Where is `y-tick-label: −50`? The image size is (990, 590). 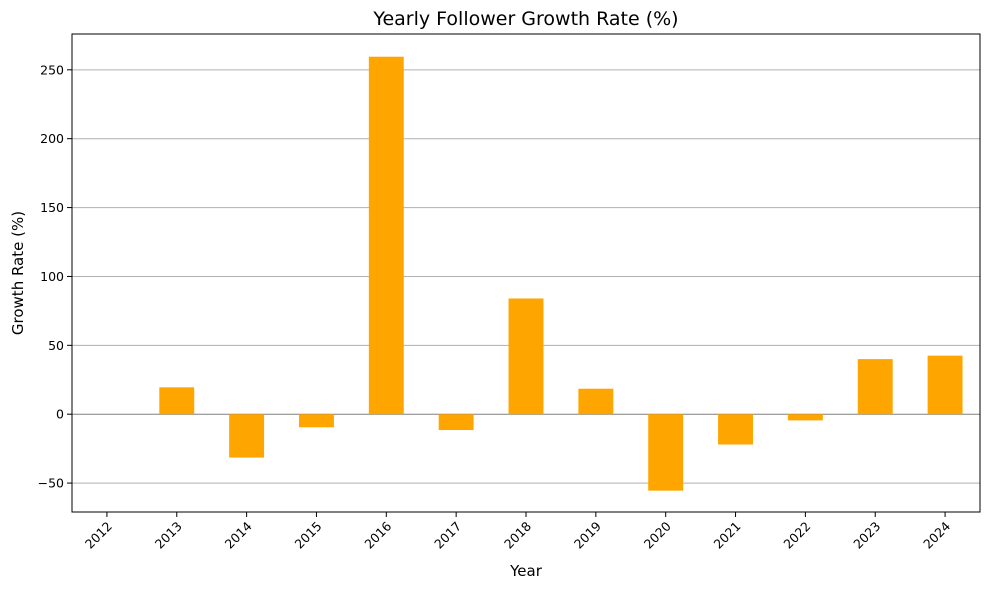
y-tick-label: −50 is located at coordinates (51, 483).